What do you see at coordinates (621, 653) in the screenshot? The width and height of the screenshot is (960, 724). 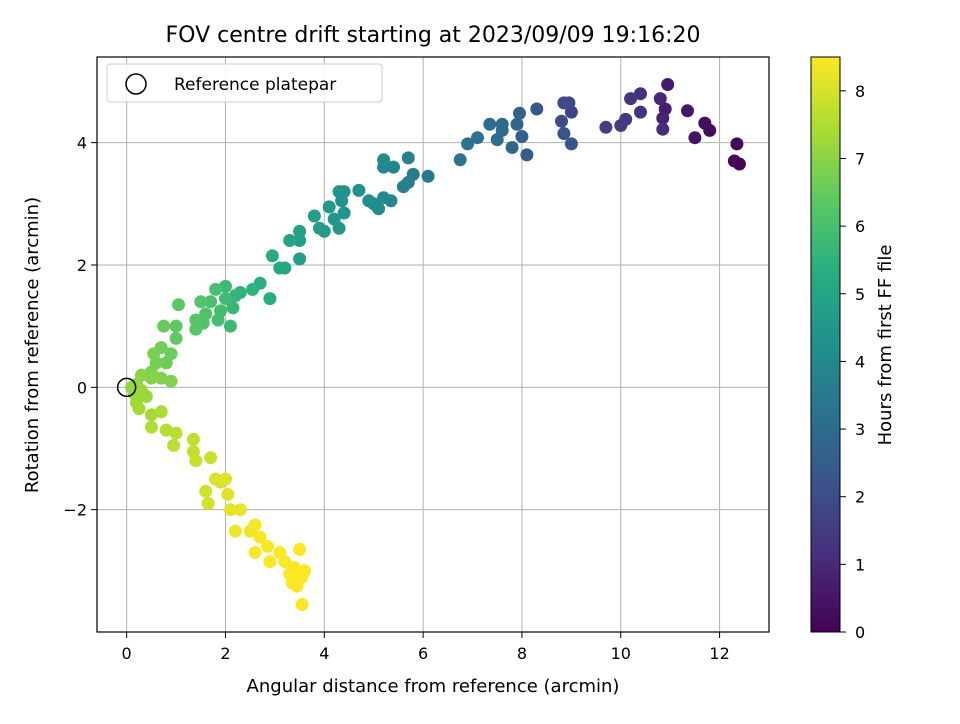 I see `x-tick-label: 10` at bounding box center [621, 653].